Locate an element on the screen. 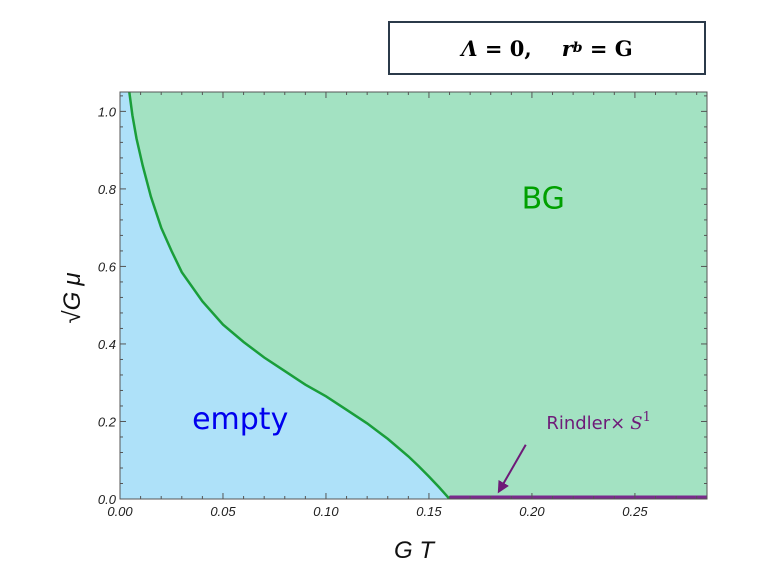  rindler-annotation-label: Rindler× S1 is located at coordinates (598, 422).